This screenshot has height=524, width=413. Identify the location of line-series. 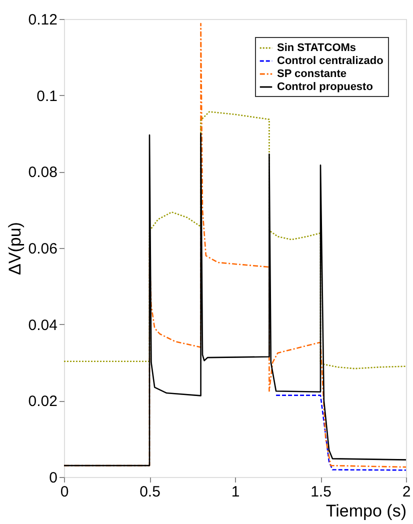
(340, 432).